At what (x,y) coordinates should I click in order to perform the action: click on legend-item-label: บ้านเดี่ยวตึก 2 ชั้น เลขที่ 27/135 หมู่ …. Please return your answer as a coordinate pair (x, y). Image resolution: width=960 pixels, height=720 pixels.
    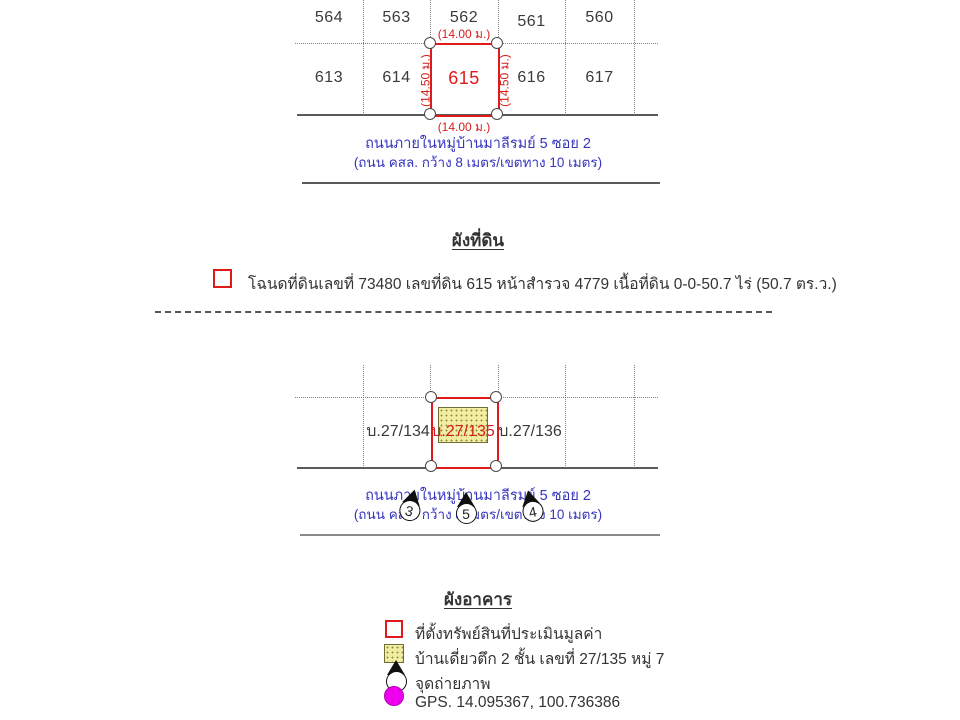
    Looking at the image, I should click on (540, 659).